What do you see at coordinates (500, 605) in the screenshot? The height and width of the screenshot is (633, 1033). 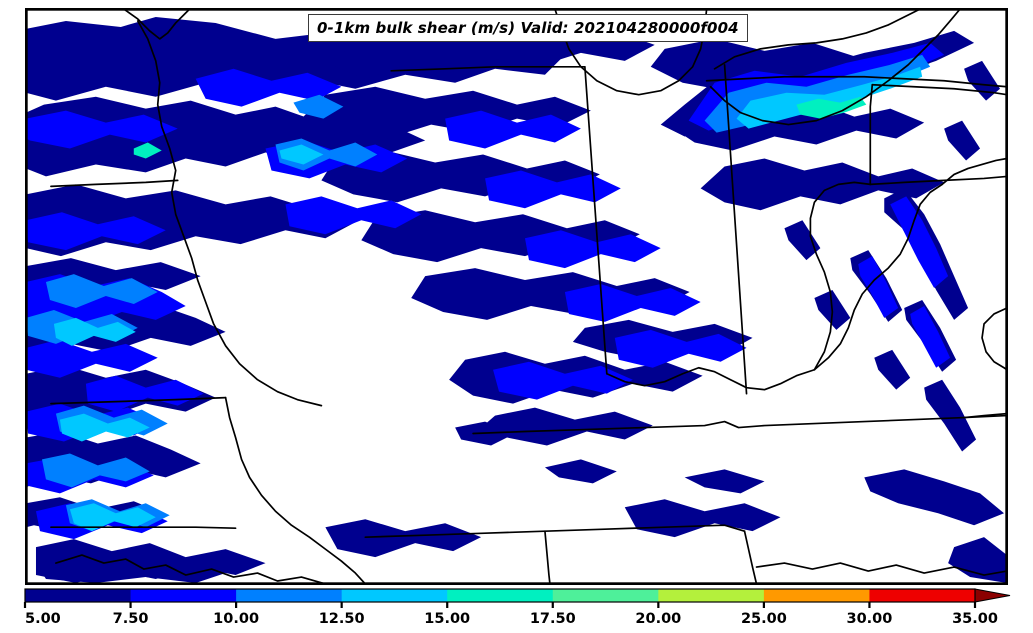 I see `colorbar-ticks` at bounding box center [500, 605].